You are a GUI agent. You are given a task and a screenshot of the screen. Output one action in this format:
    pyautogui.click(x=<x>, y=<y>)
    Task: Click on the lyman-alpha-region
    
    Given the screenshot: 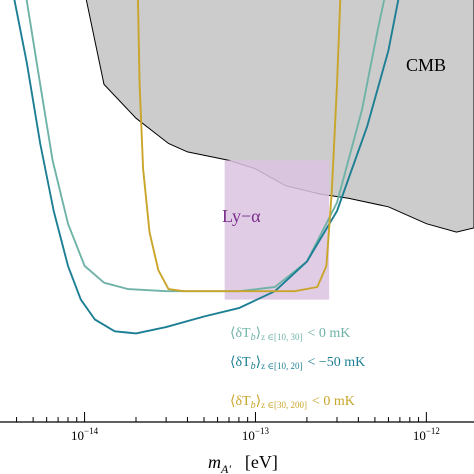 What is the action you would take?
    pyautogui.click(x=277, y=230)
    